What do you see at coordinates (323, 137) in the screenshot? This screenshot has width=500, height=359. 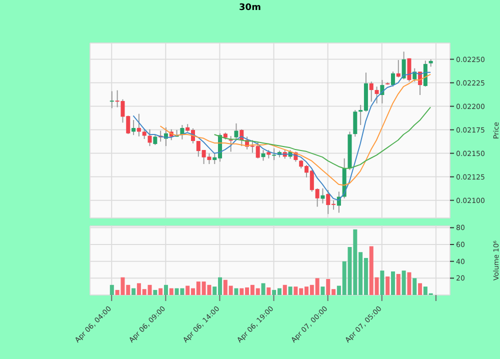 I see `line-series` at bounding box center [323, 137].